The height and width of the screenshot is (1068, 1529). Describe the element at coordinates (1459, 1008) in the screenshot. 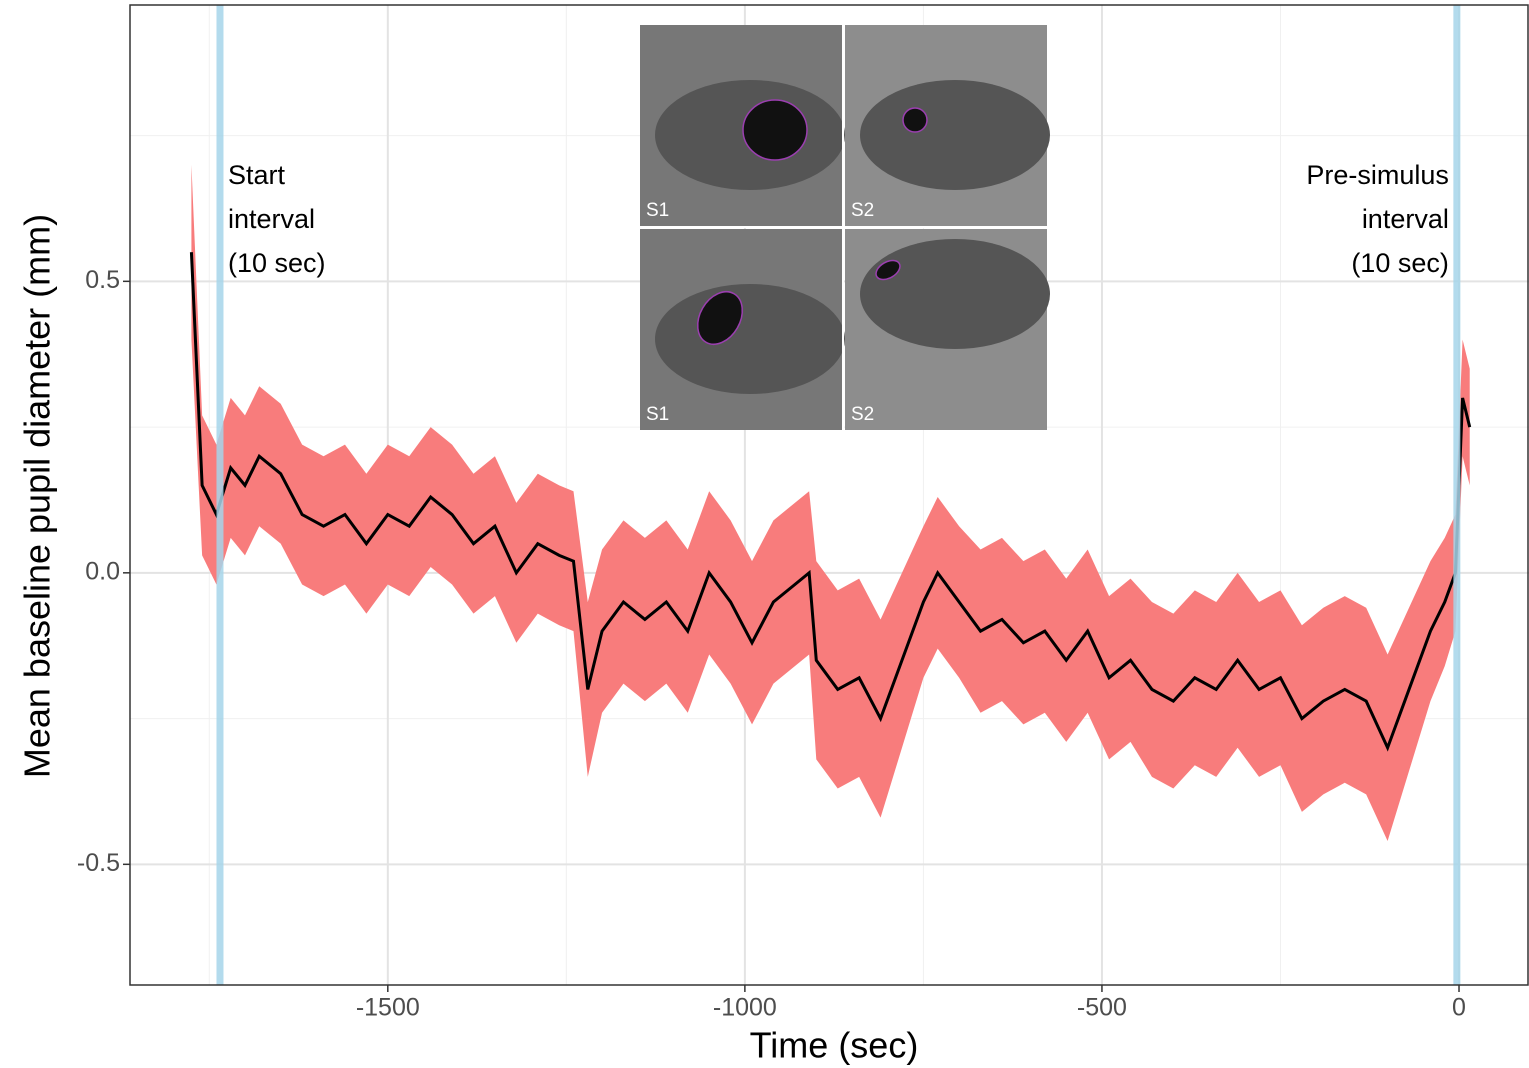

I see `x-tick-label: 0` at that location.